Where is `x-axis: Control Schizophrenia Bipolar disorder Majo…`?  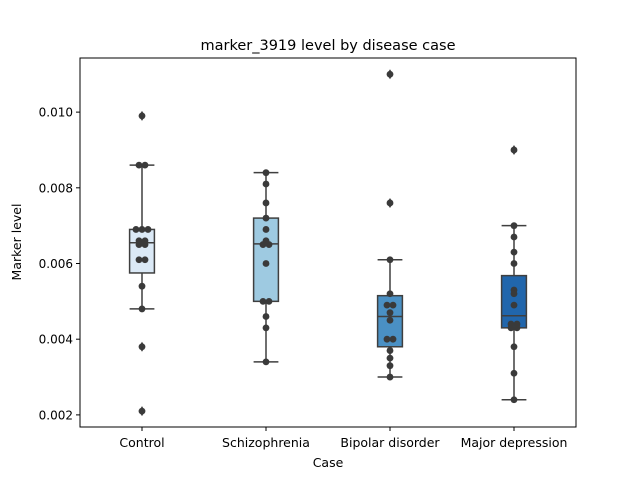 x-axis: Control Schizophrenia Bipolar disorder Majo… is located at coordinates (343, 438).